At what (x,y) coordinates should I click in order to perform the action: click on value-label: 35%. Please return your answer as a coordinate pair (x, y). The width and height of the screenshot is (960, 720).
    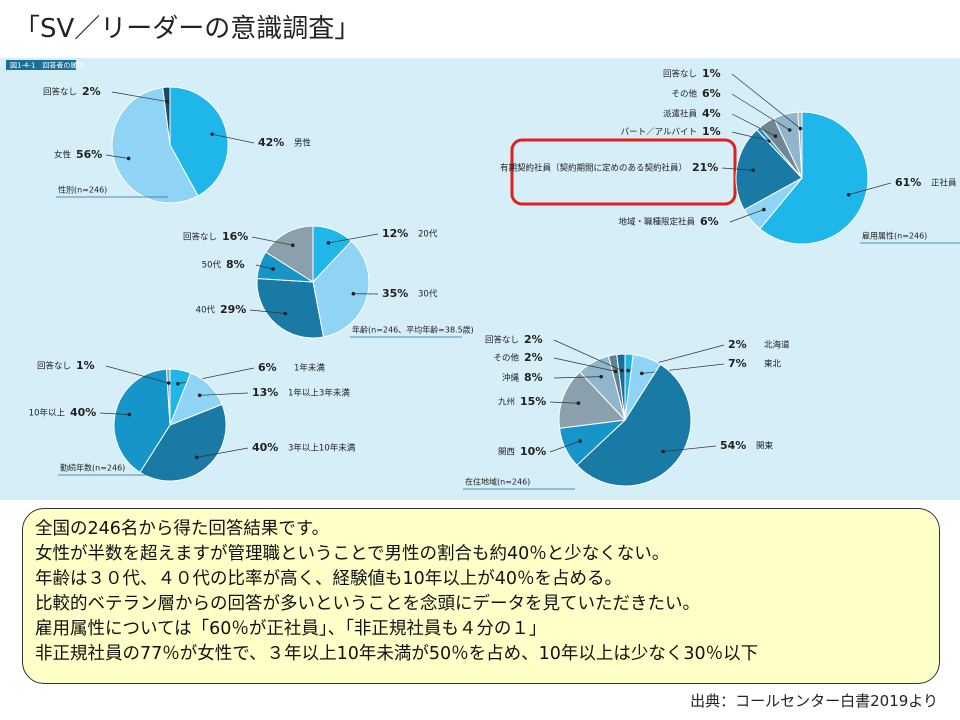
    Looking at the image, I should click on (395, 293).